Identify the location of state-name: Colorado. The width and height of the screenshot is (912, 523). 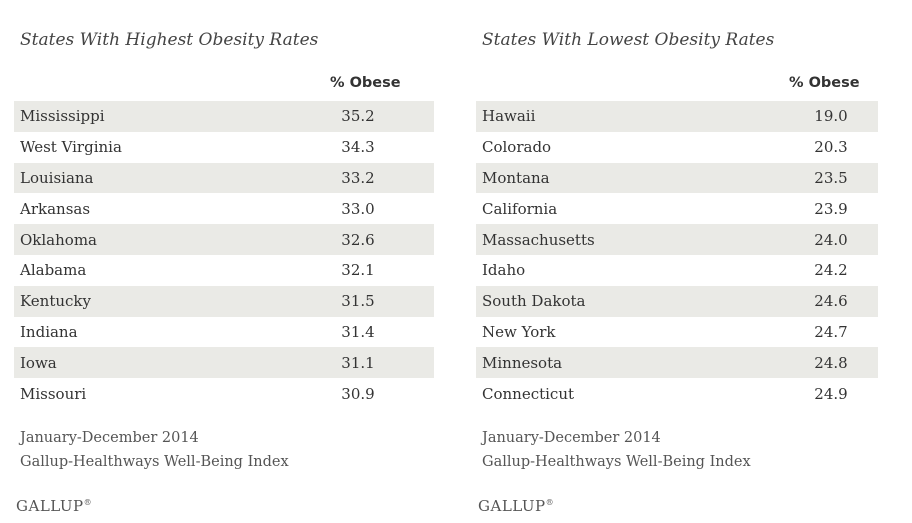
(517, 147).